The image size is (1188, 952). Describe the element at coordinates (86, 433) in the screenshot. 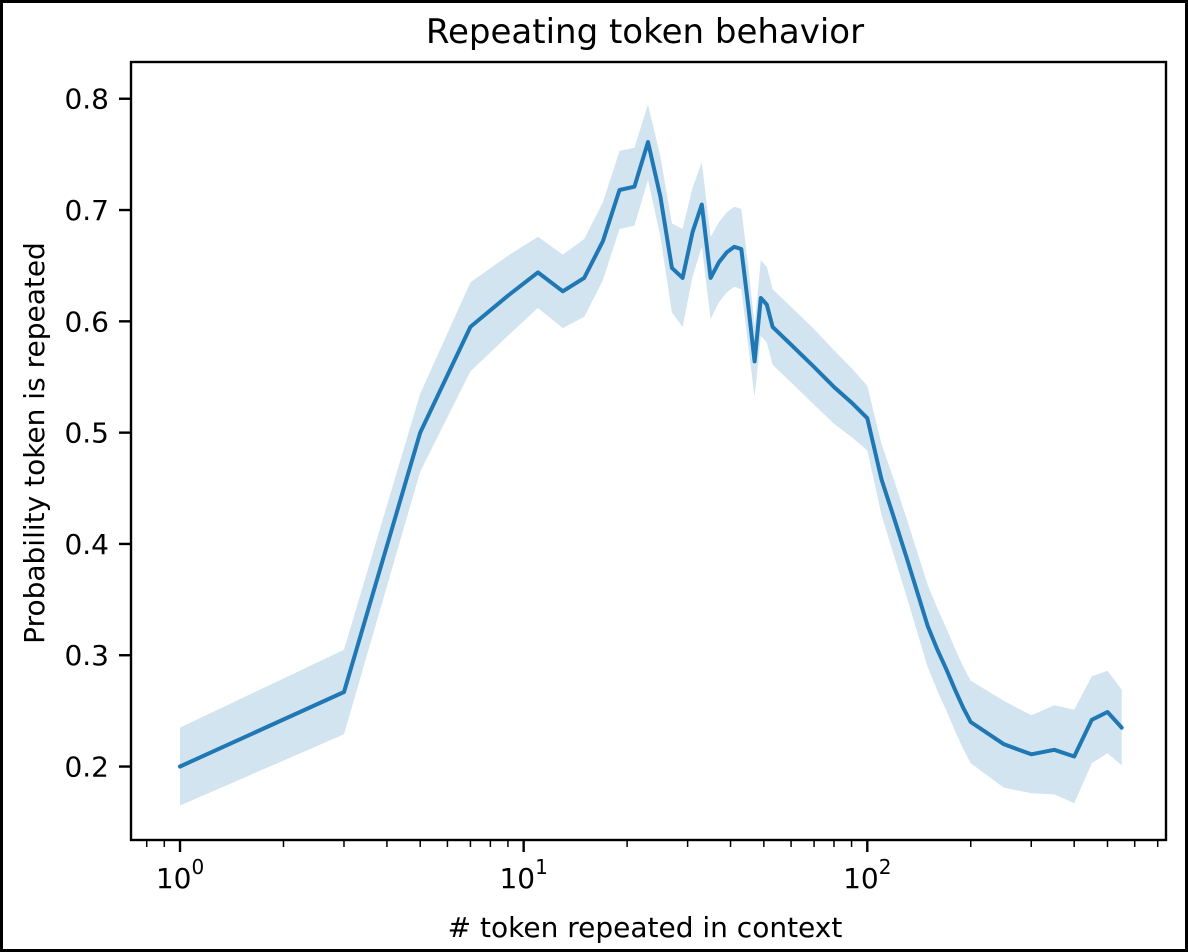

I see `y-tick-label: 0.5` at that location.